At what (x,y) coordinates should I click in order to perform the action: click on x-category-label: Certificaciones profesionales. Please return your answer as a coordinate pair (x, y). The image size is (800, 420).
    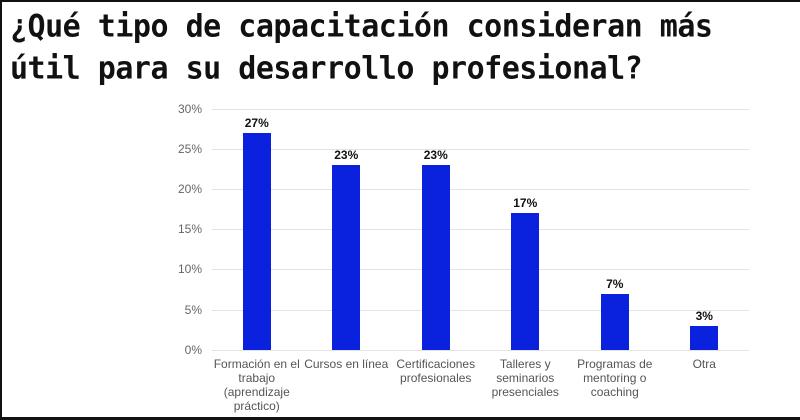
    Looking at the image, I should click on (436, 371).